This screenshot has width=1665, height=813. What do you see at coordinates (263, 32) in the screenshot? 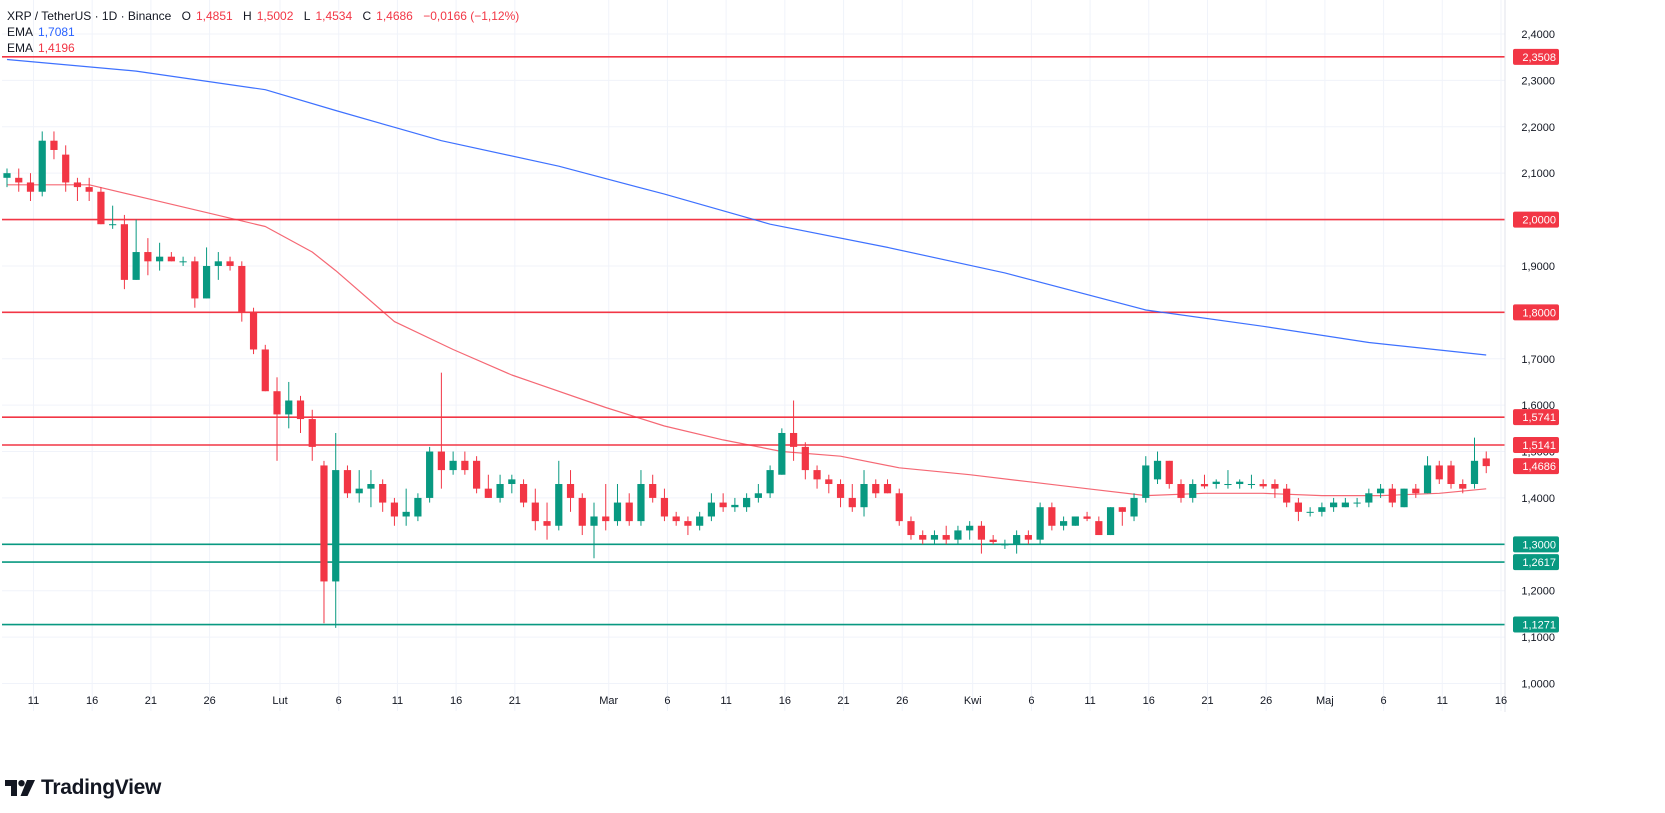
I see `ema-slow-row: EMA 1,7081` at bounding box center [263, 32].